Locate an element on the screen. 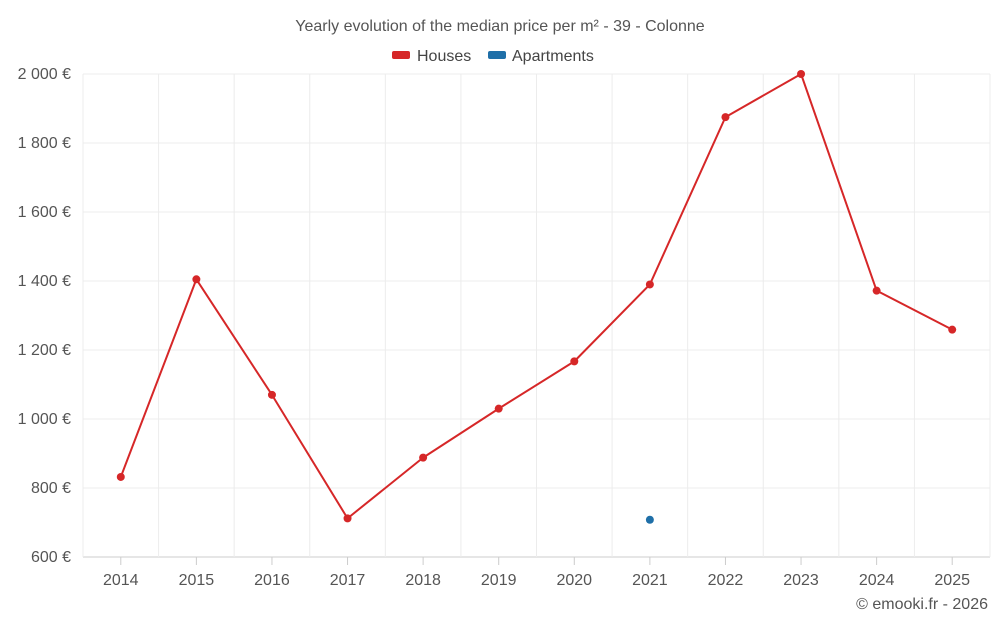 The width and height of the screenshot is (1000, 625). y-tick-label: 1 800 € is located at coordinates (44, 143).